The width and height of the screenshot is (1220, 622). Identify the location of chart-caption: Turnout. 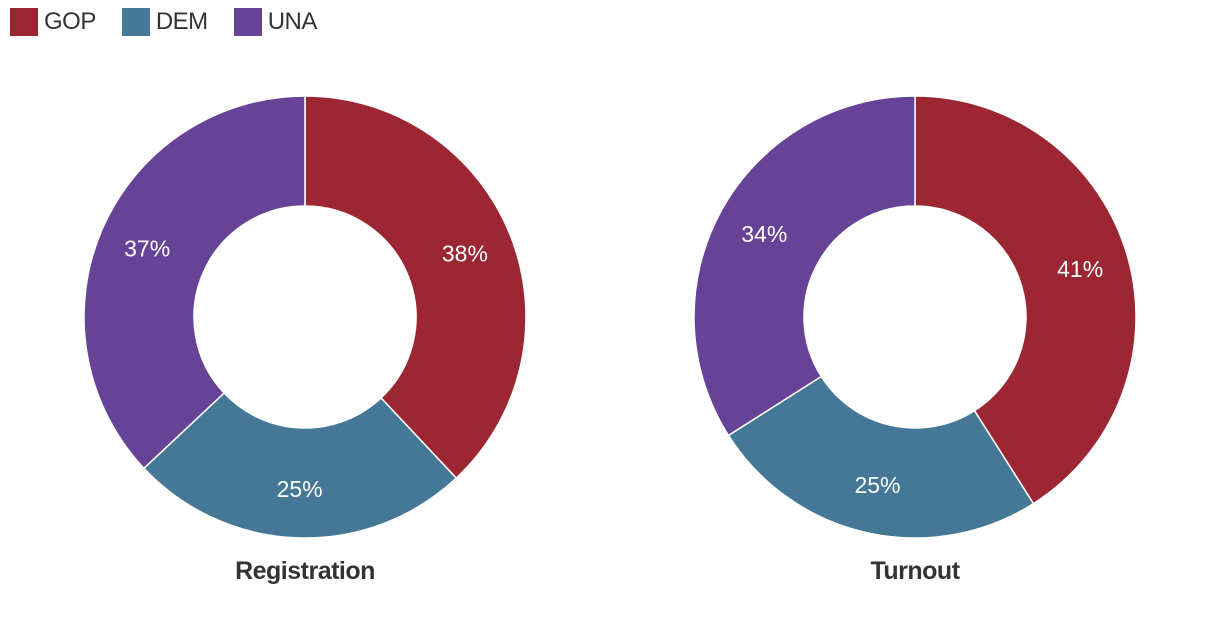
(915, 571).